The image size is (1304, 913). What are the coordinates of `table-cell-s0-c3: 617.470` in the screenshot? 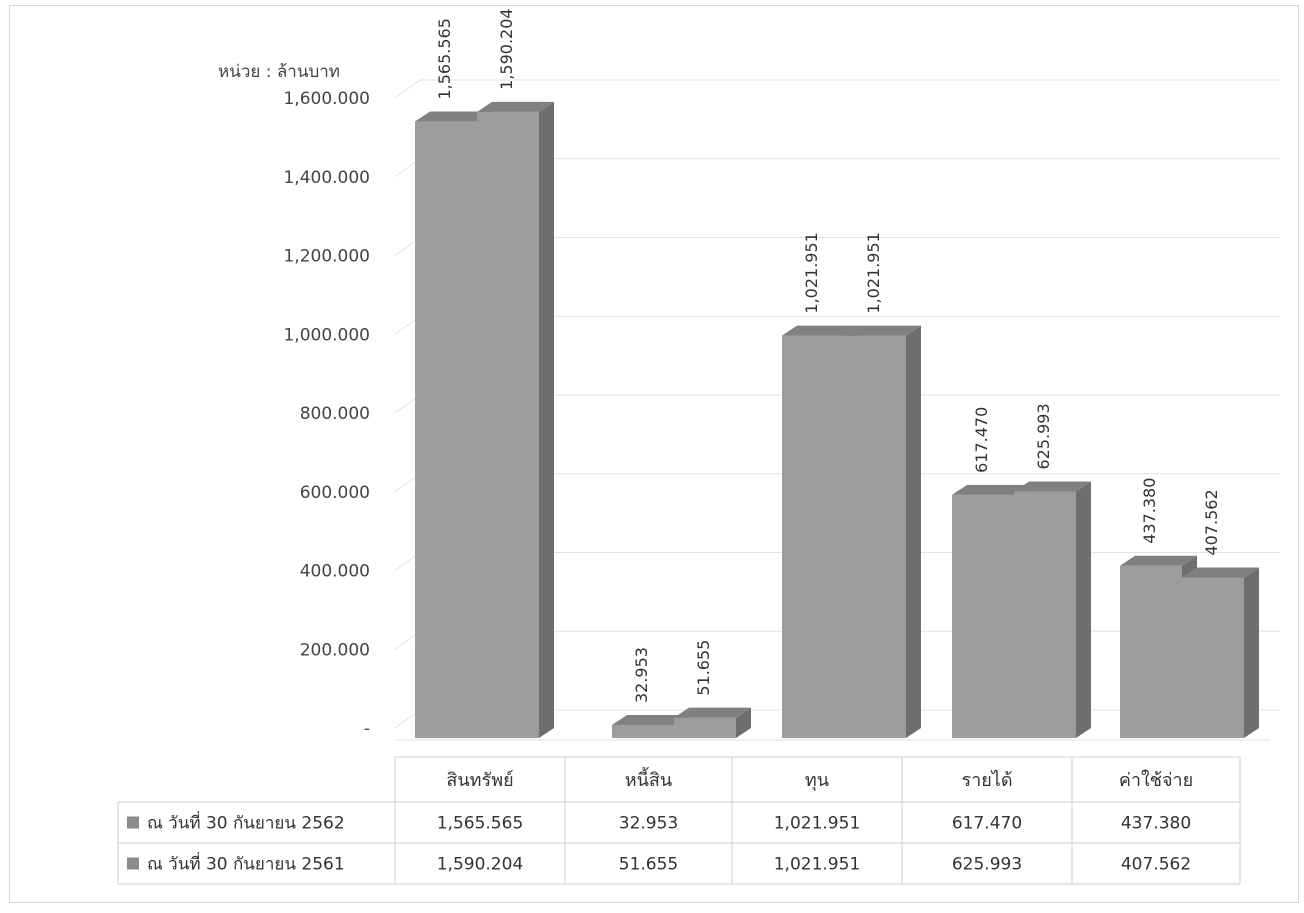 It's located at (987, 824).